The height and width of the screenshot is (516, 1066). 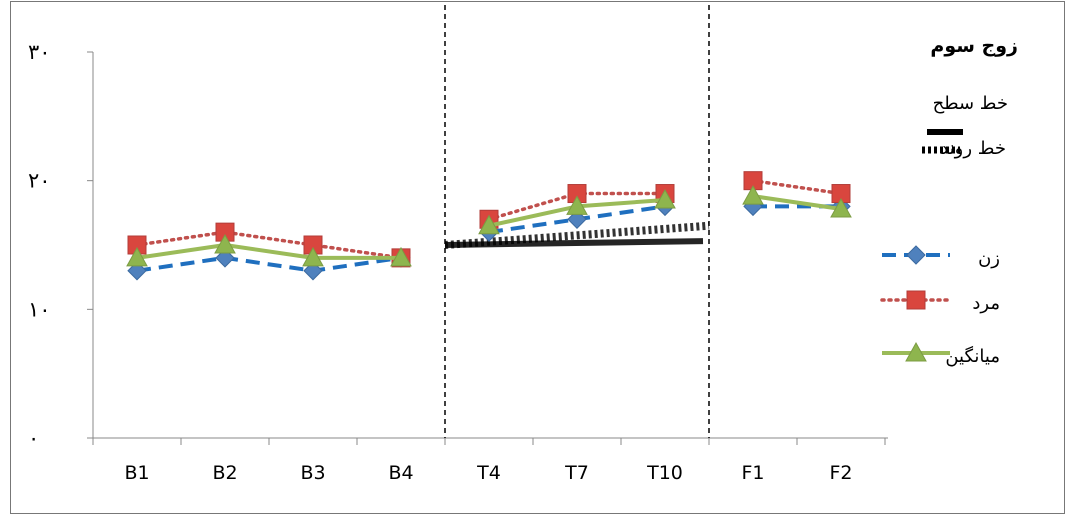 I want to click on x-tick-label: T10, so click(x=664, y=473).